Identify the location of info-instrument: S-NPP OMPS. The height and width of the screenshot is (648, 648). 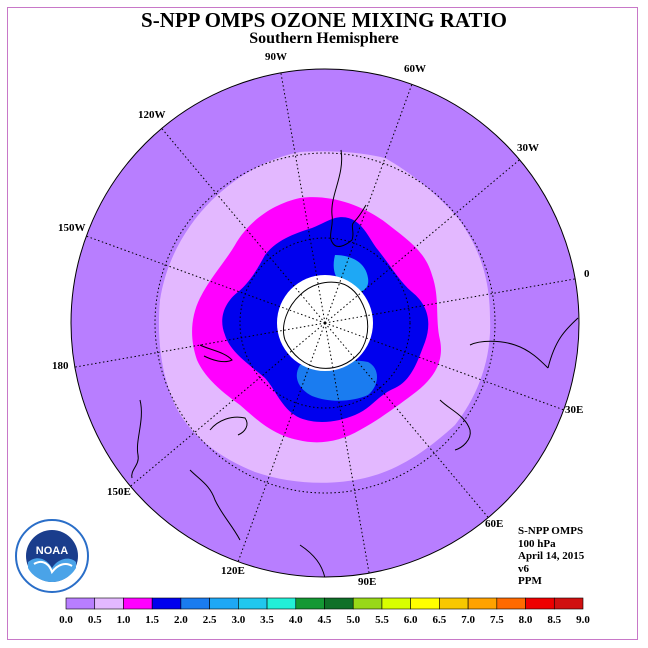
(551, 531).